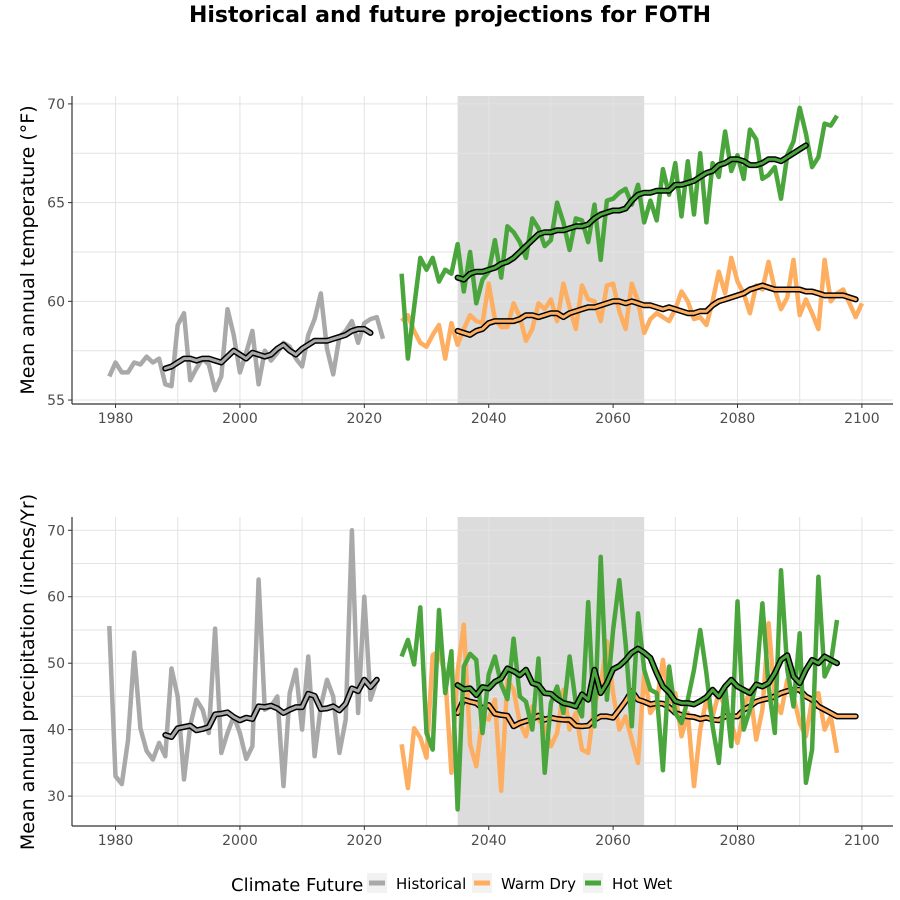 The image size is (900, 900). I want to click on legend: Climate Future Historical Warm Dry Hot Wet, so click(451, 884).